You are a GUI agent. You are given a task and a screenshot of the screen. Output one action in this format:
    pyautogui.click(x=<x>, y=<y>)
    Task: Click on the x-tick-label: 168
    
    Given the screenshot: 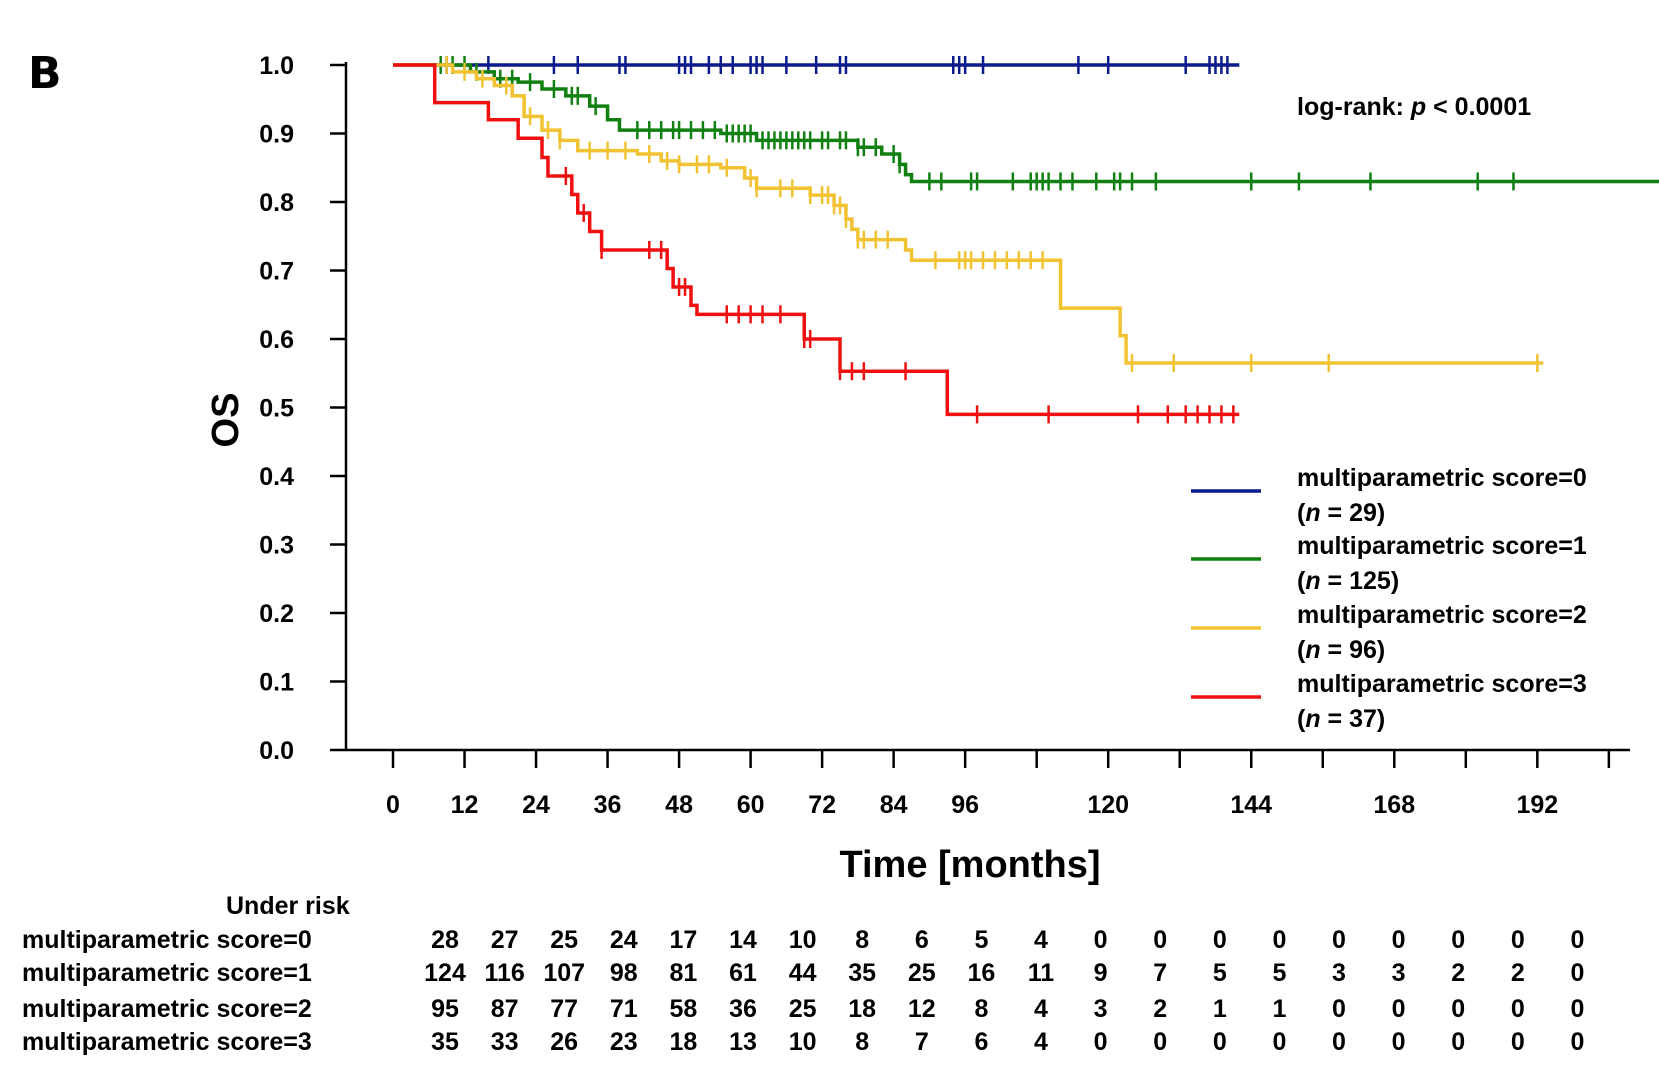 What is the action you would take?
    pyautogui.click(x=1394, y=805)
    